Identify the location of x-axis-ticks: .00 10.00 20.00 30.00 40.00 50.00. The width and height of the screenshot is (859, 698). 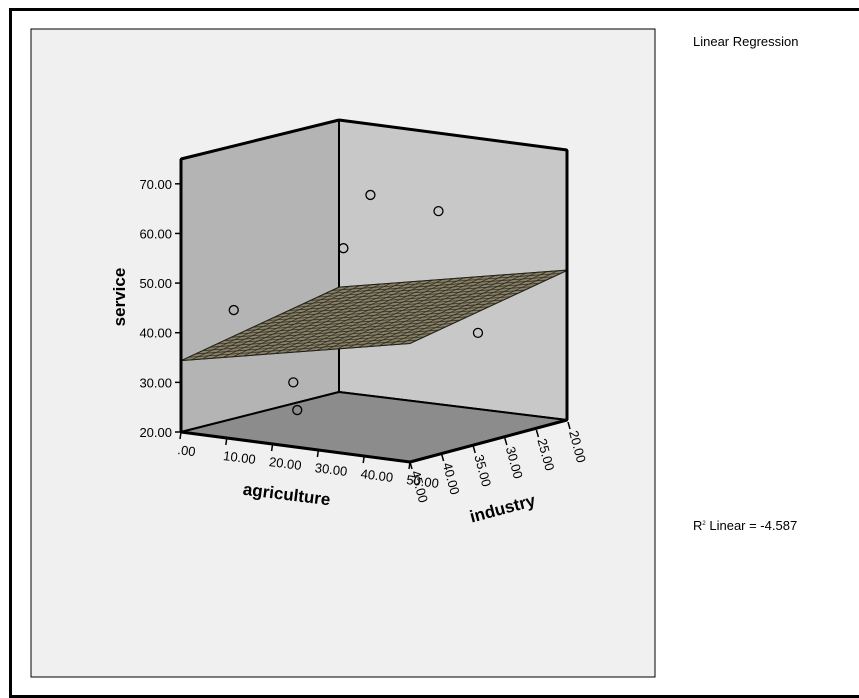
(308, 461).